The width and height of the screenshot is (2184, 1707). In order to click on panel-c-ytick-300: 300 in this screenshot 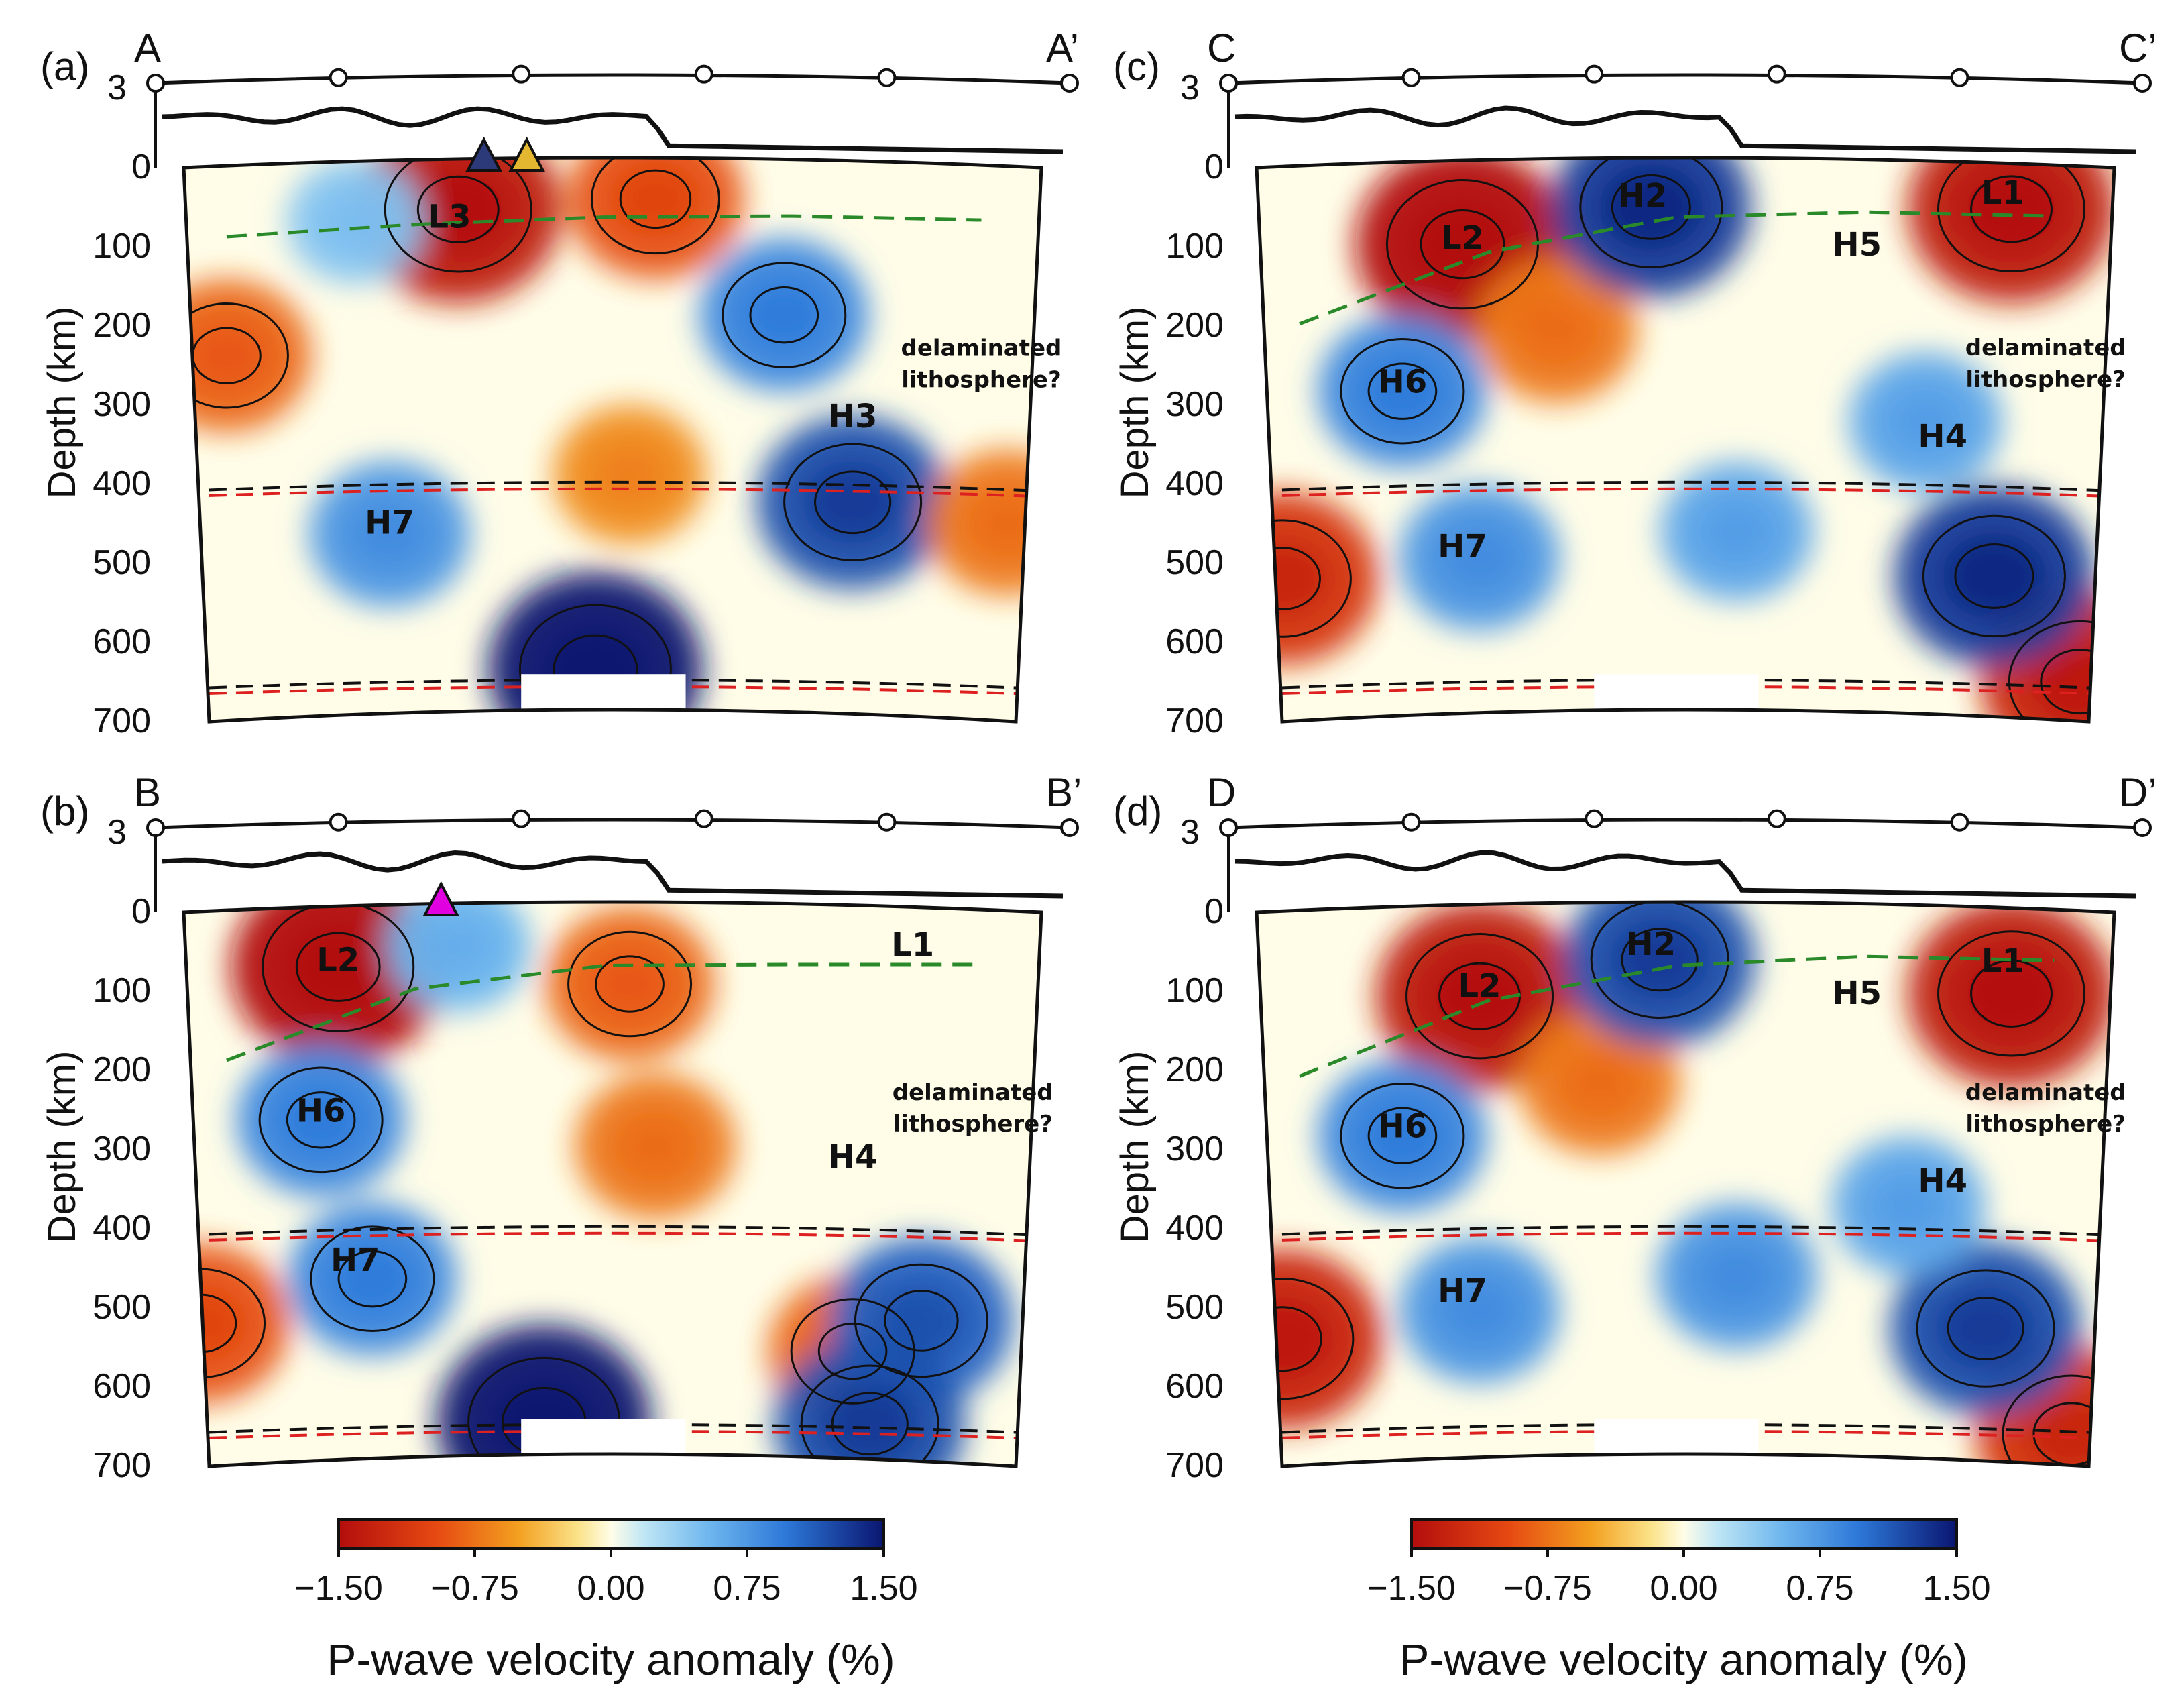, I will do `click(1194, 404)`.